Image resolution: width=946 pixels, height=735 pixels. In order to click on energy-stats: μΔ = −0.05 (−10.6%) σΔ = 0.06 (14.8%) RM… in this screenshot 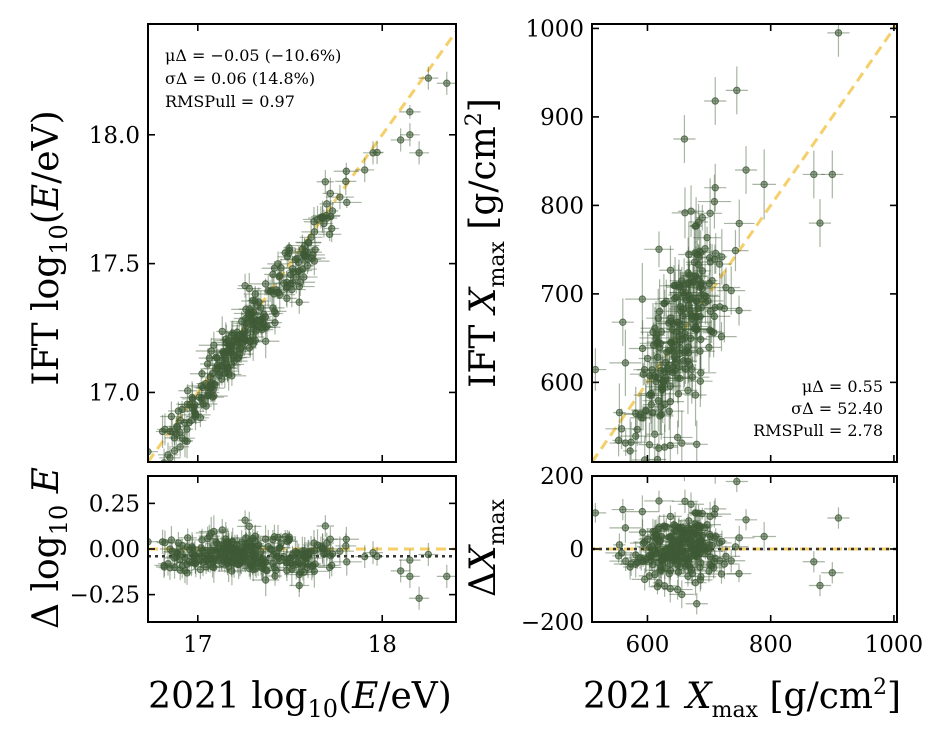, I will do `click(253, 78)`.